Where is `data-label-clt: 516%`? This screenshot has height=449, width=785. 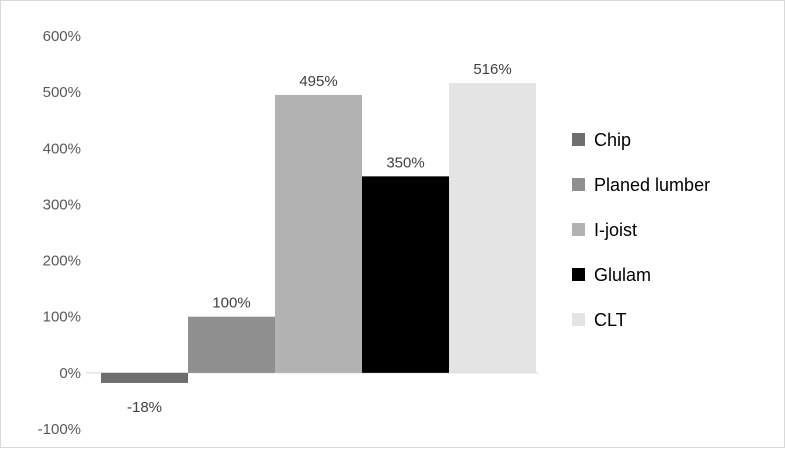 data-label-clt: 516% is located at coordinates (492, 69).